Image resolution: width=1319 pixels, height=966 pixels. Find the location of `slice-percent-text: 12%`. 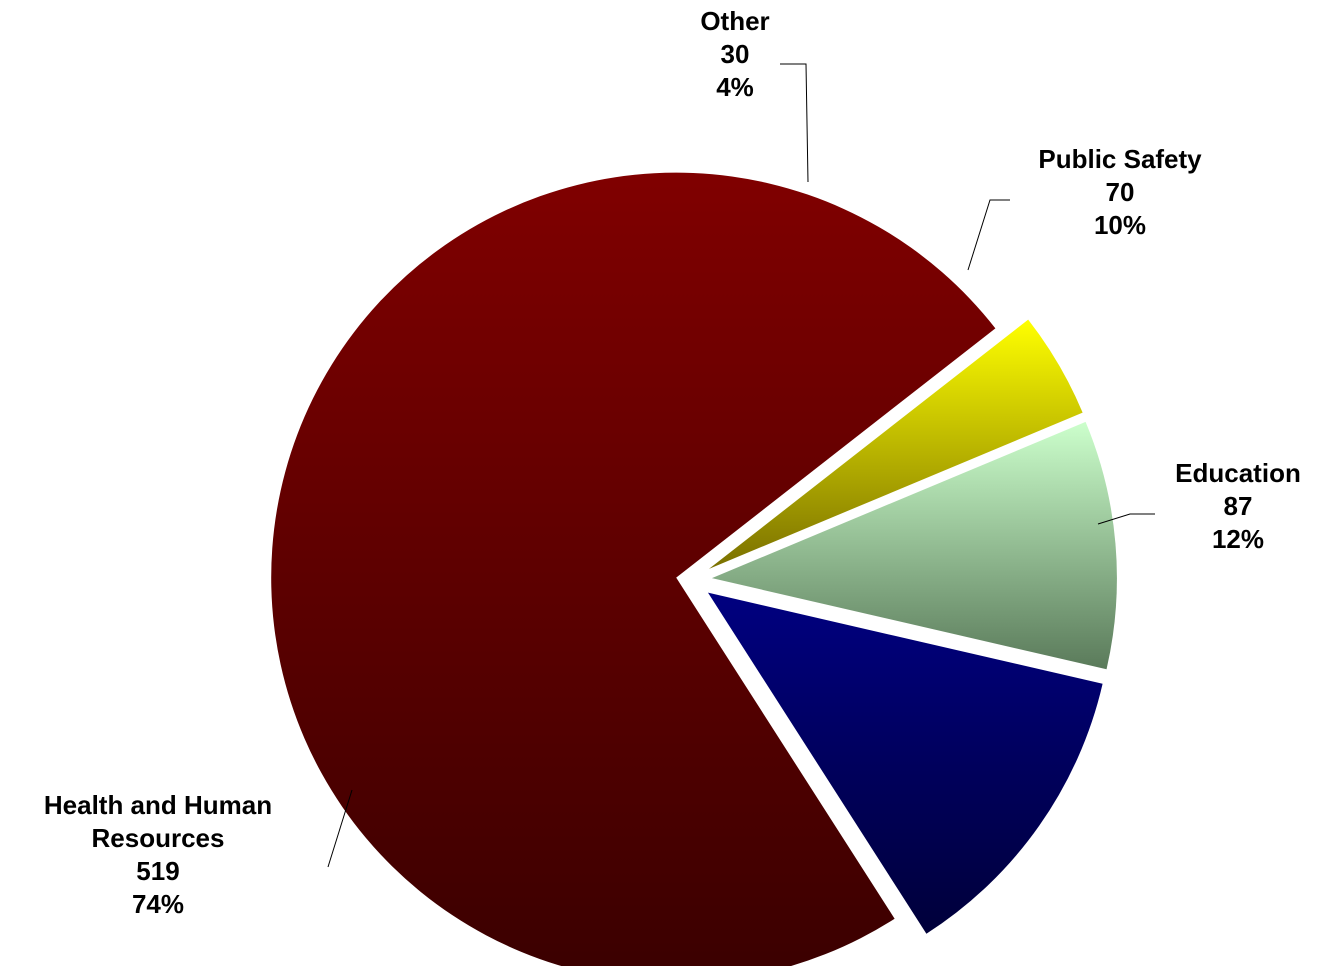

slice-percent-text: 12% is located at coordinates (1238, 539).